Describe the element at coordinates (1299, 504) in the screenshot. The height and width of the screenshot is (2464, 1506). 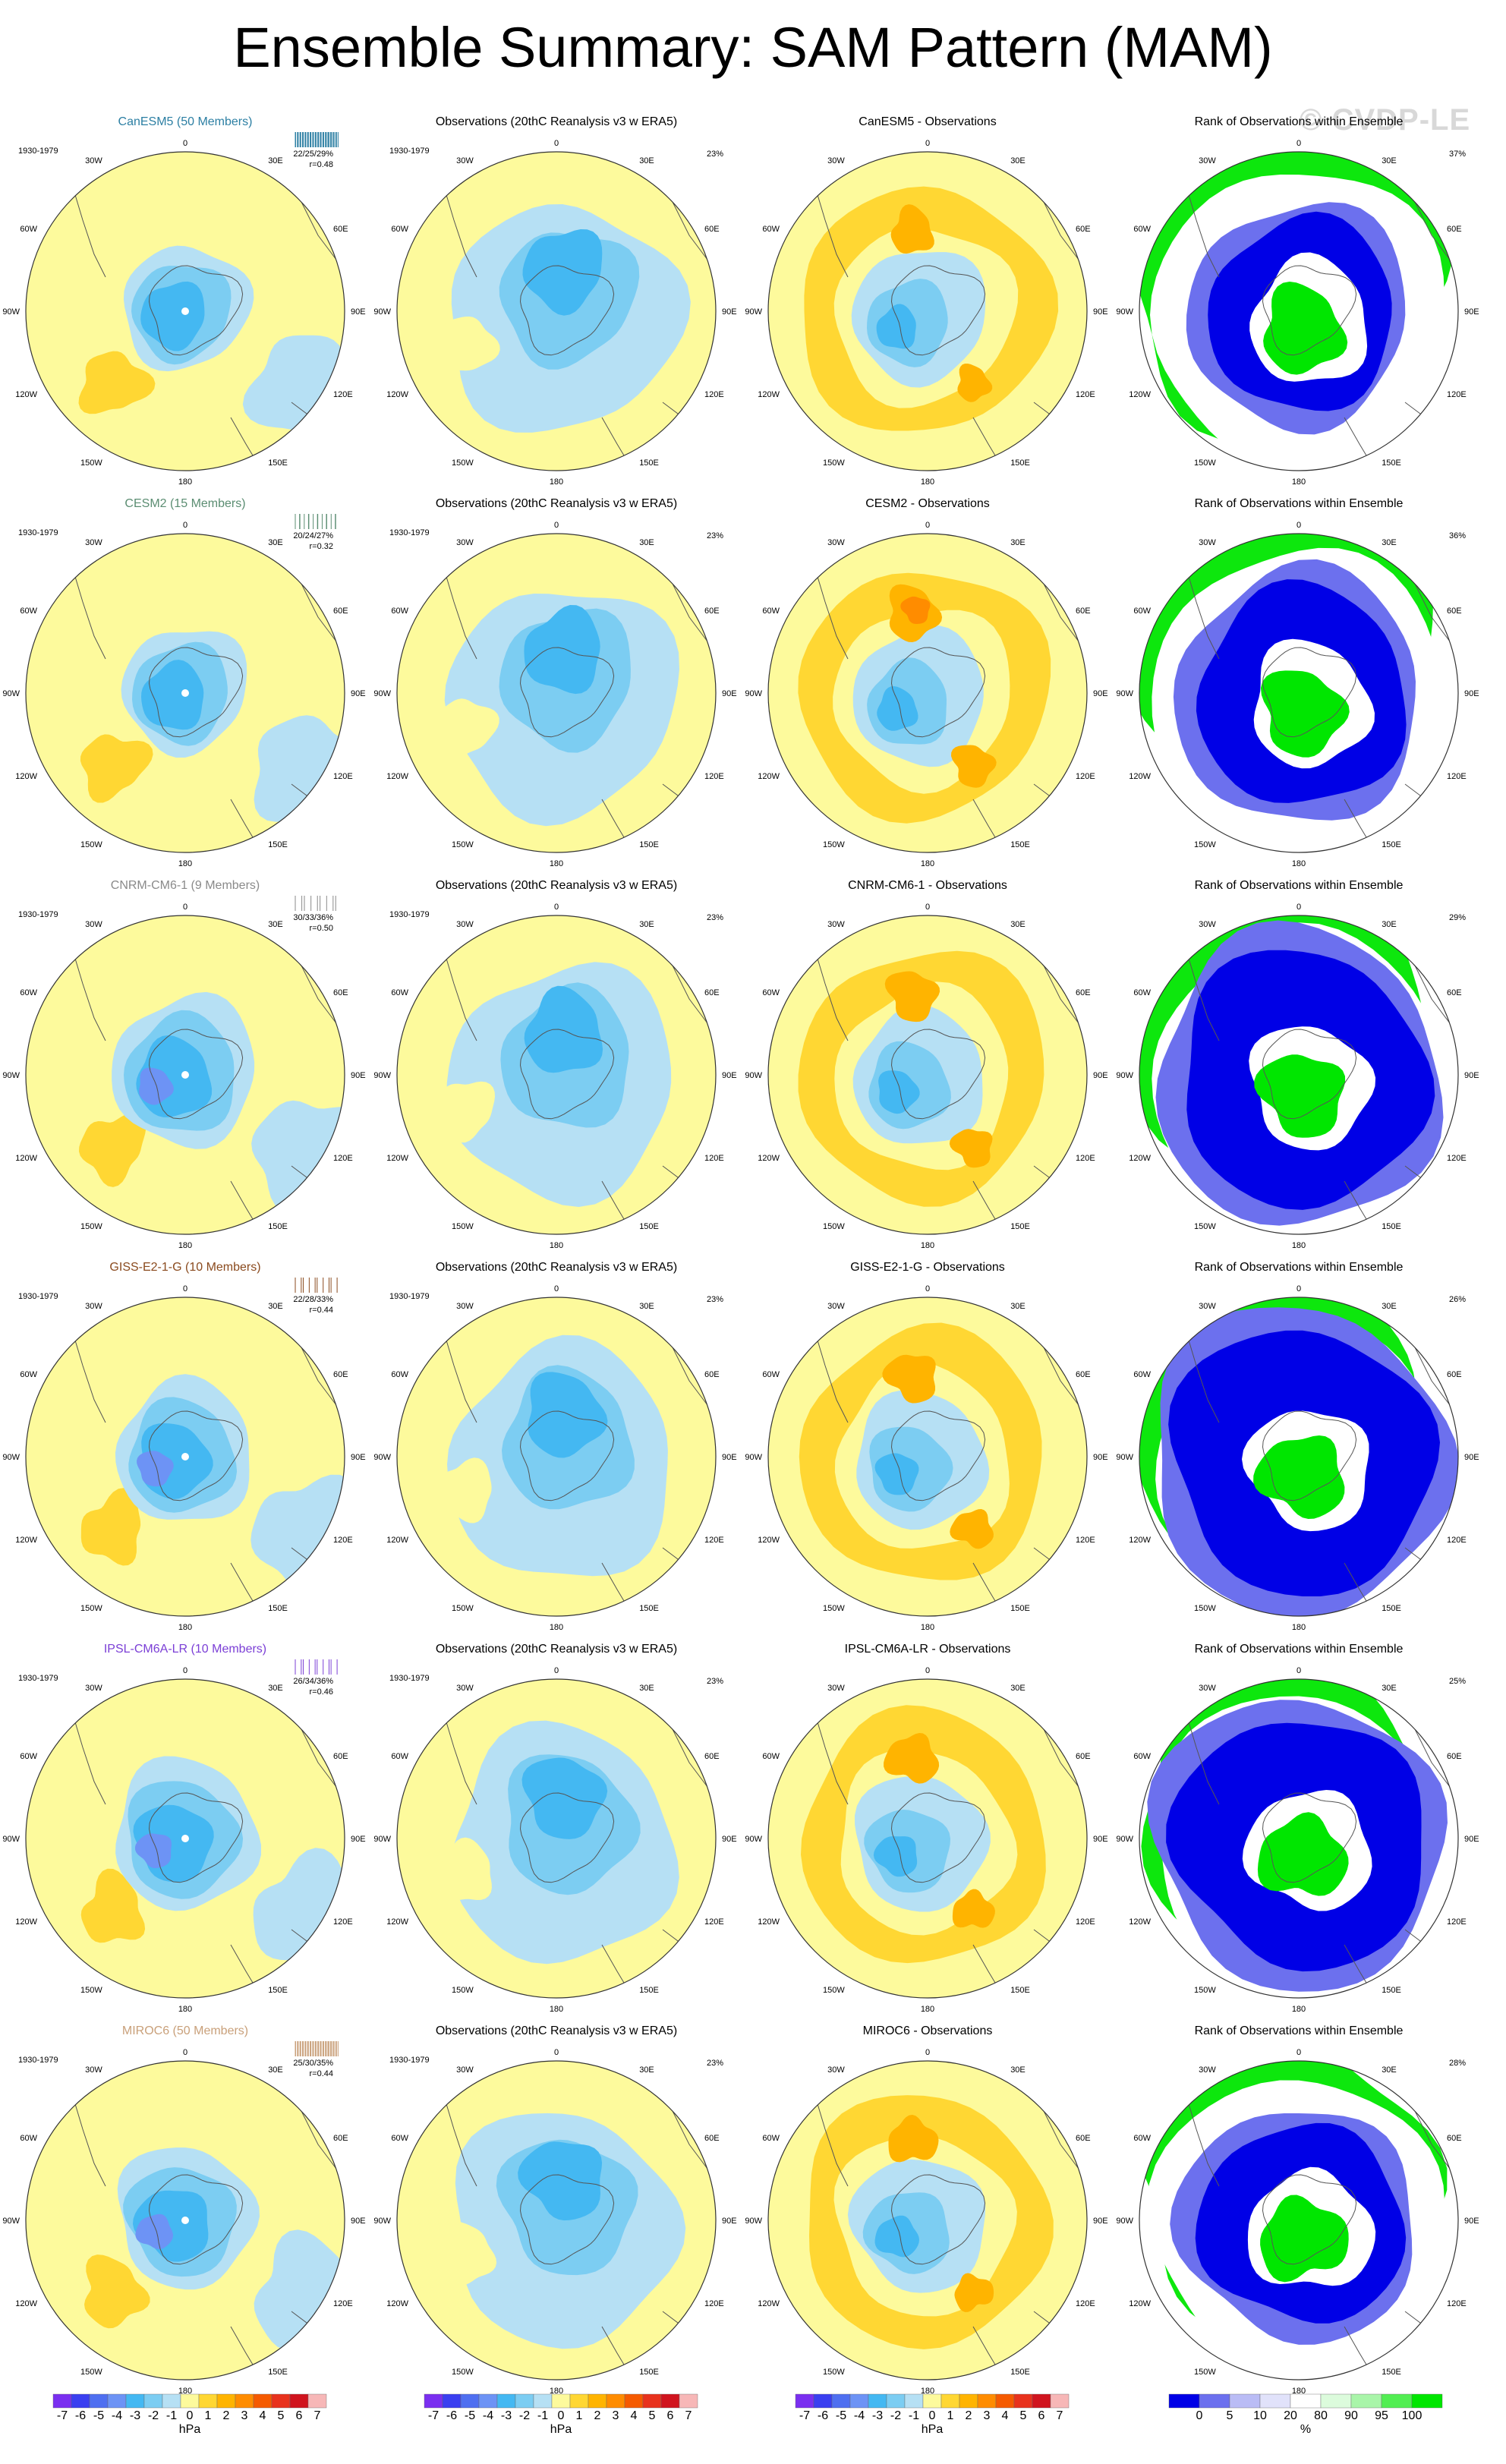
I see `rank-title: Rank of Observations within Ensemble` at that location.